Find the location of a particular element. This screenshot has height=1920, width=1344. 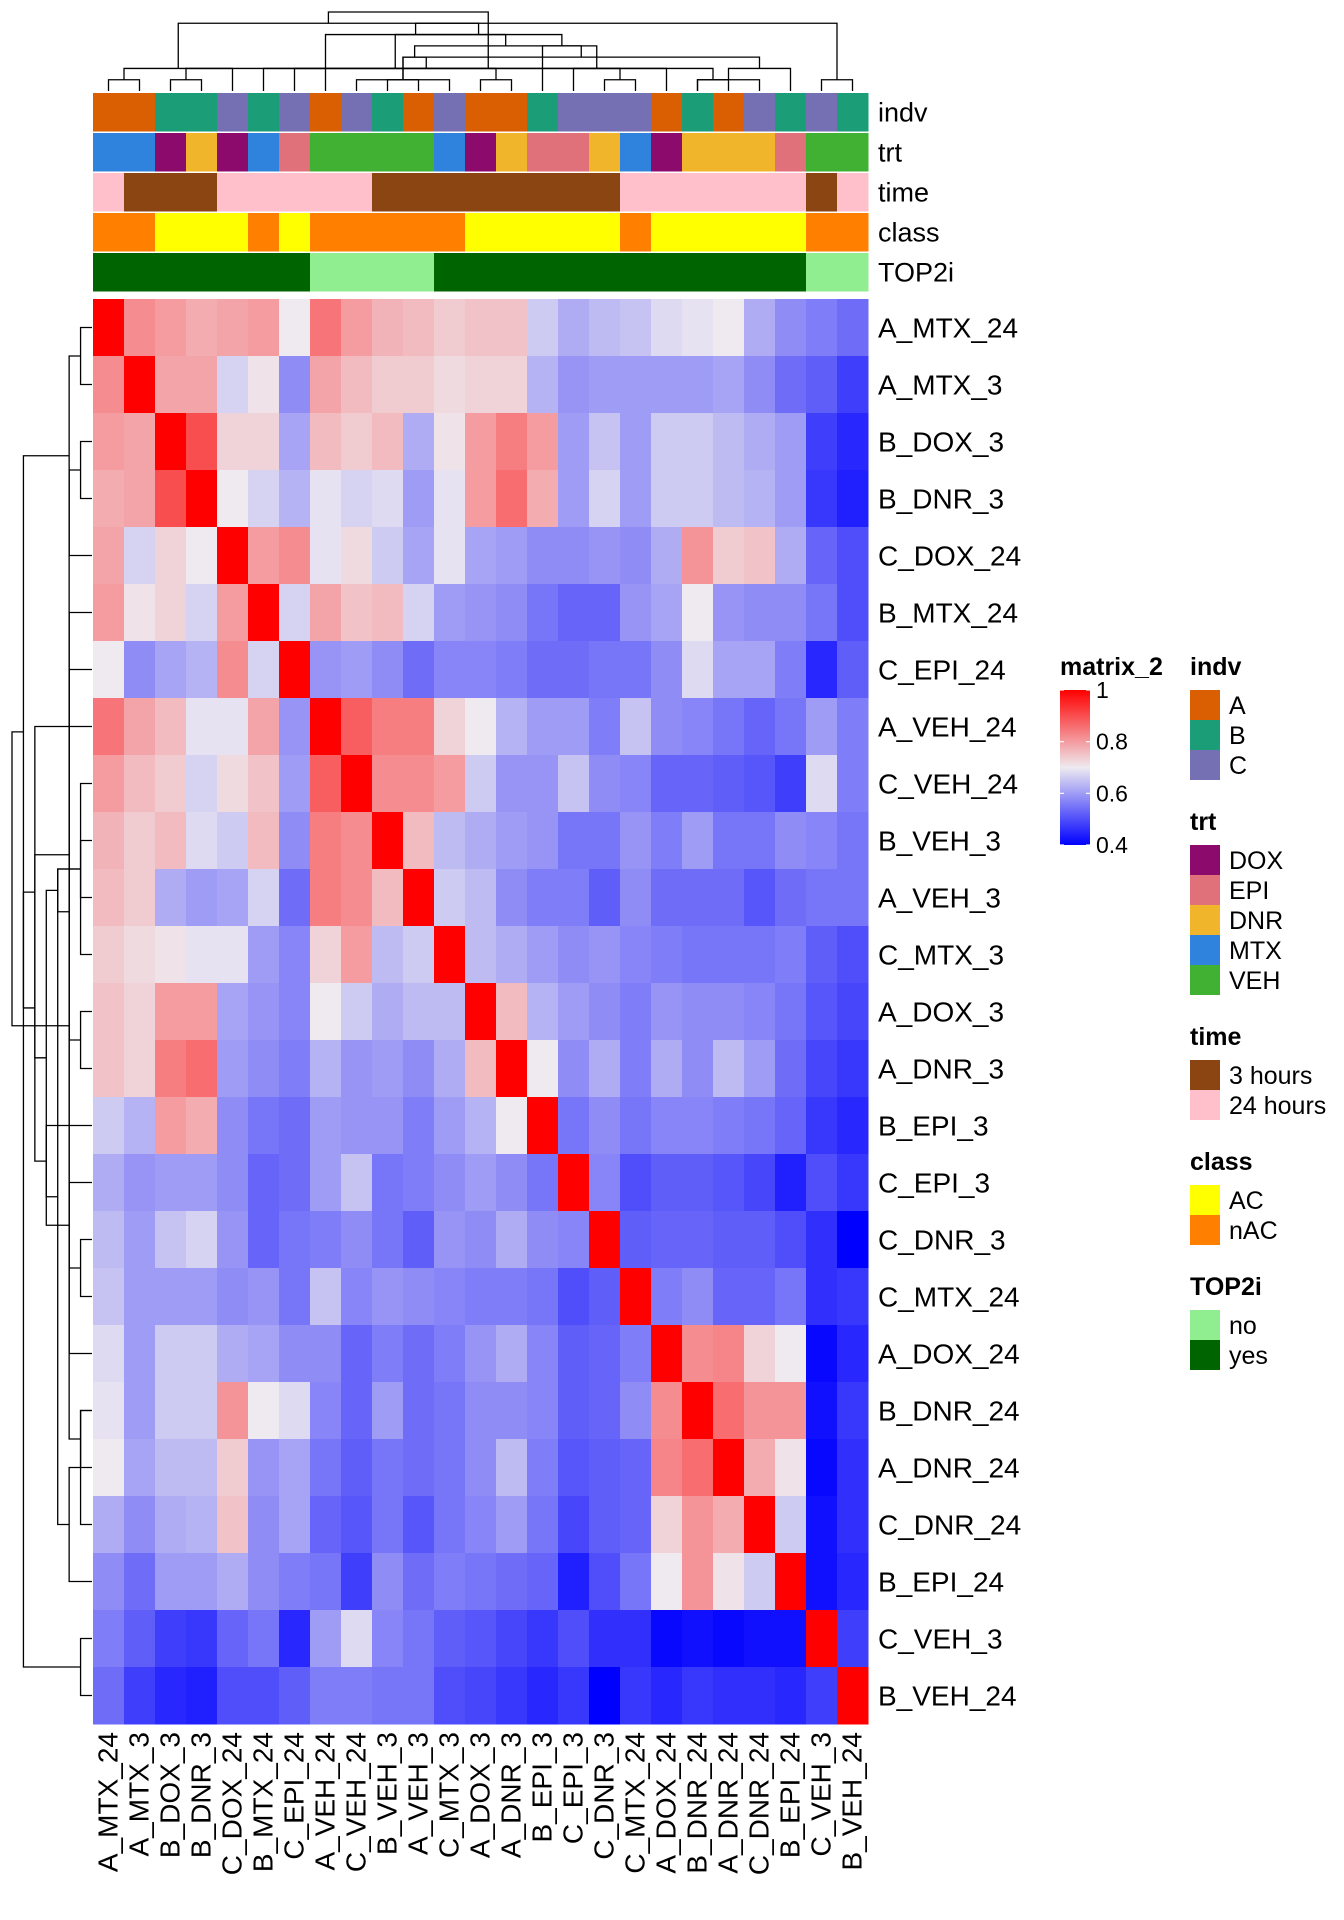

column-label: B_VEH_3 is located at coordinates (387, 1793).